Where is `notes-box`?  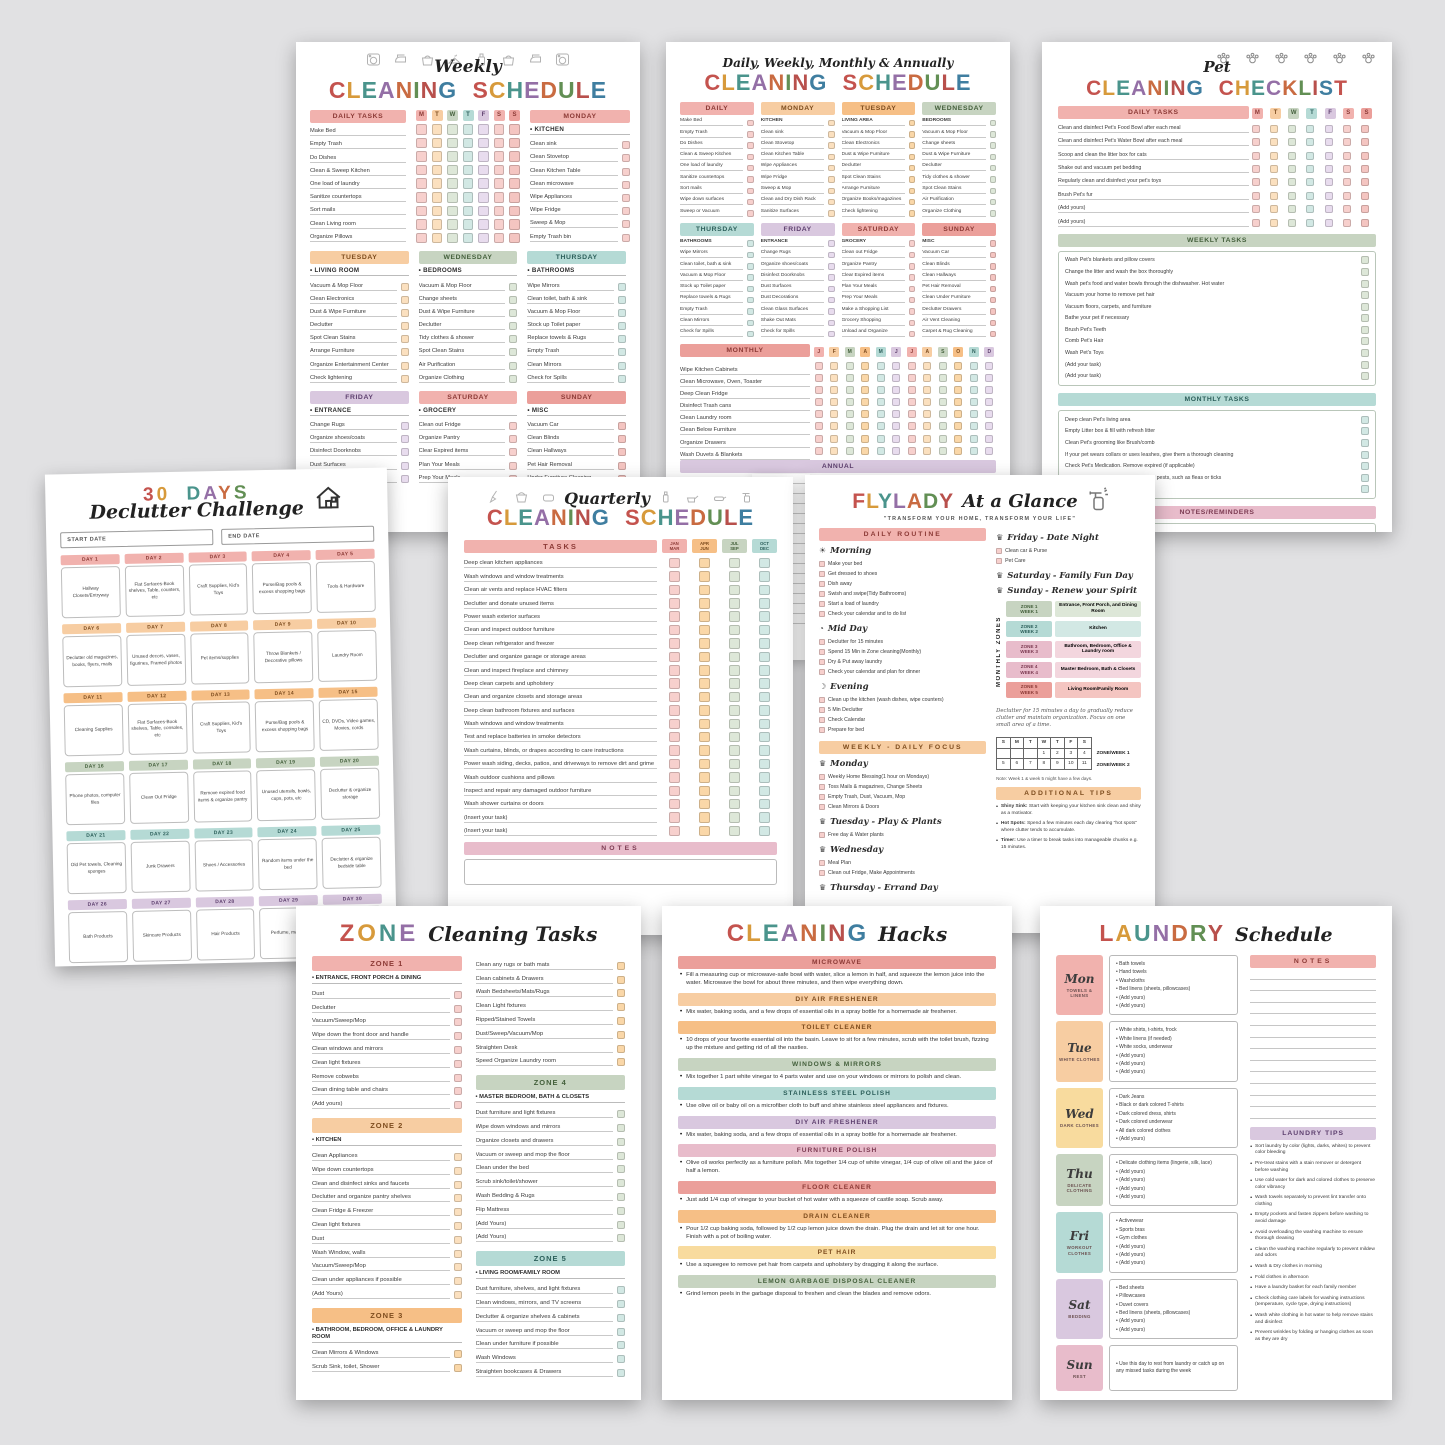
notes-box is located at coordinates (620, 872).